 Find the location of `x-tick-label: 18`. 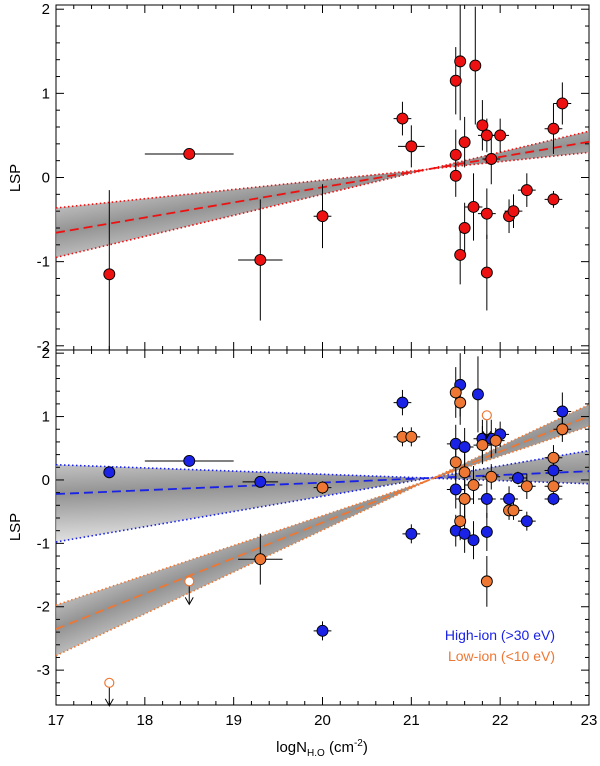

x-tick-label: 18 is located at coordinates (144, 720).